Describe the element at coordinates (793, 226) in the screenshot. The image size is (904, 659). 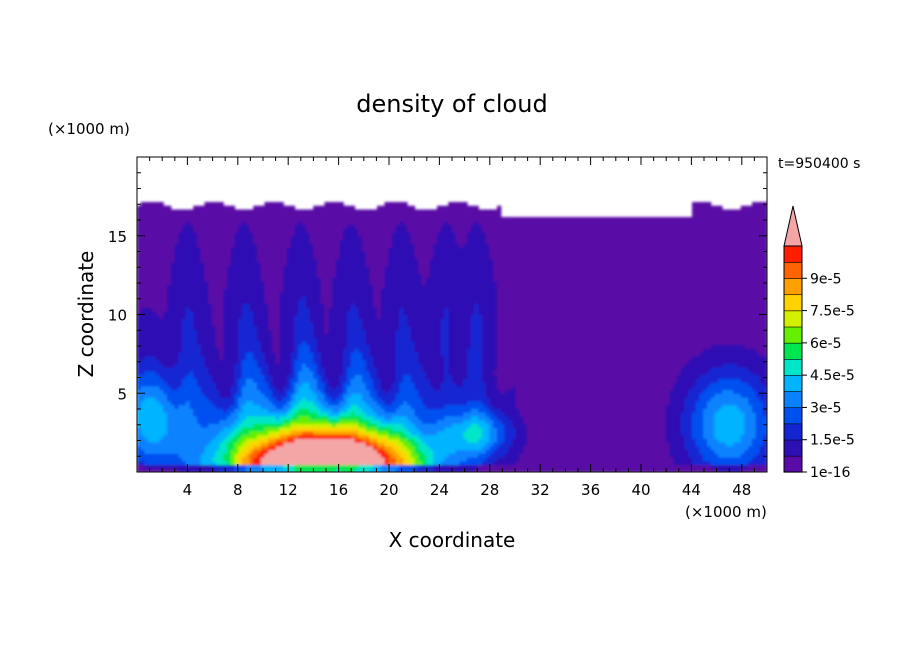
I see `colorbar-over-arrow` at that location.